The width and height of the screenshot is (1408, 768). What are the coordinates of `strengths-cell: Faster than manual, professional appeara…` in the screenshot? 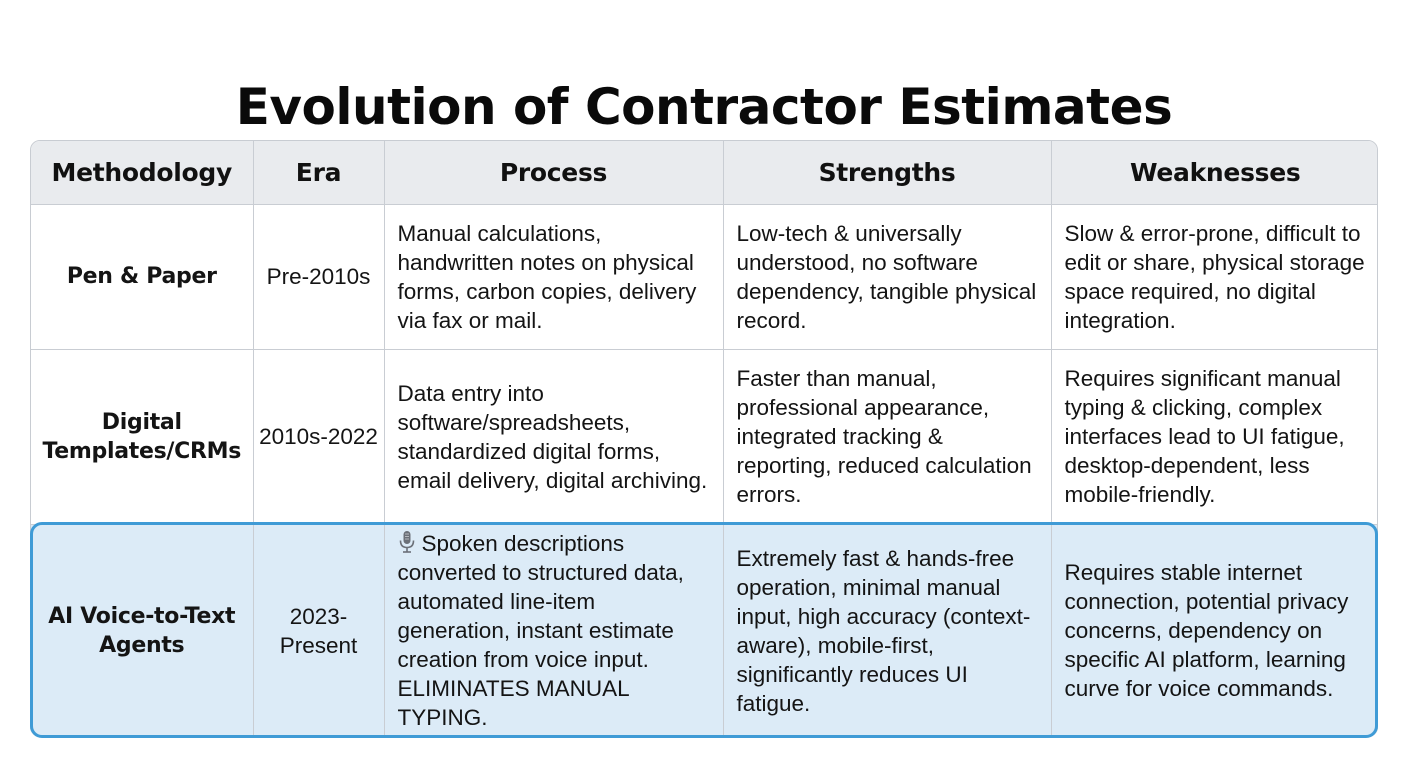 It's located at (887, 437).